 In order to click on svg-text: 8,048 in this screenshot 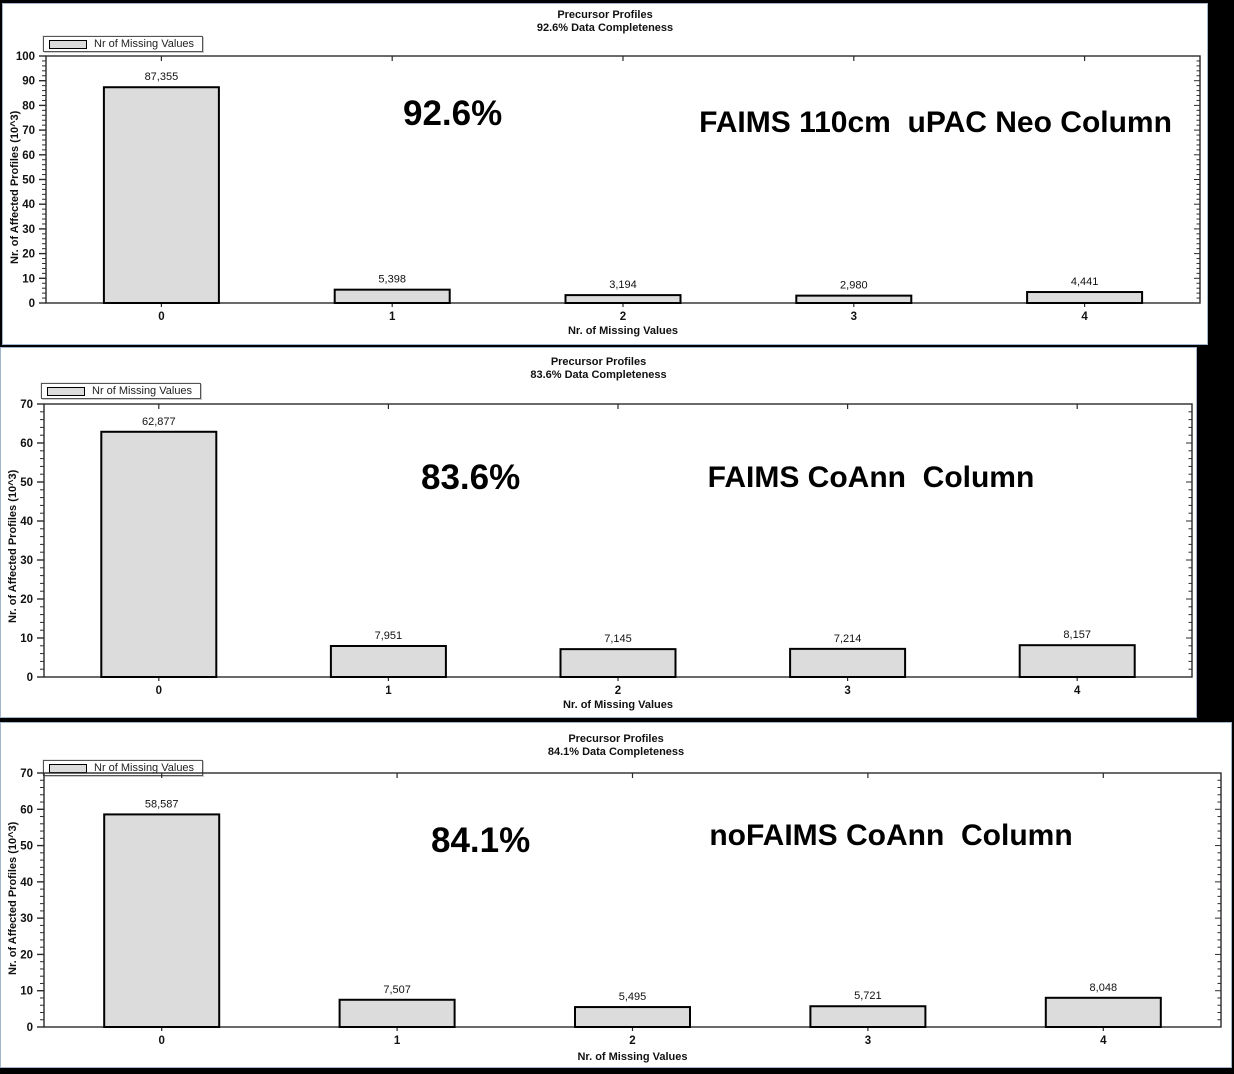, I will do `click(1104, 988)`.